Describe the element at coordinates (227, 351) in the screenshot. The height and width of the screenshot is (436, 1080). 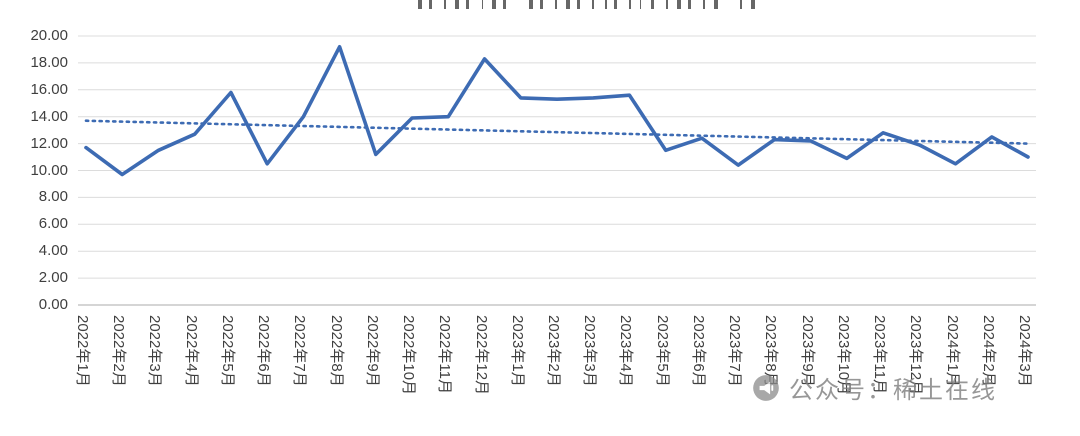
I see `x-axis-label: 2022年5月` at that location.